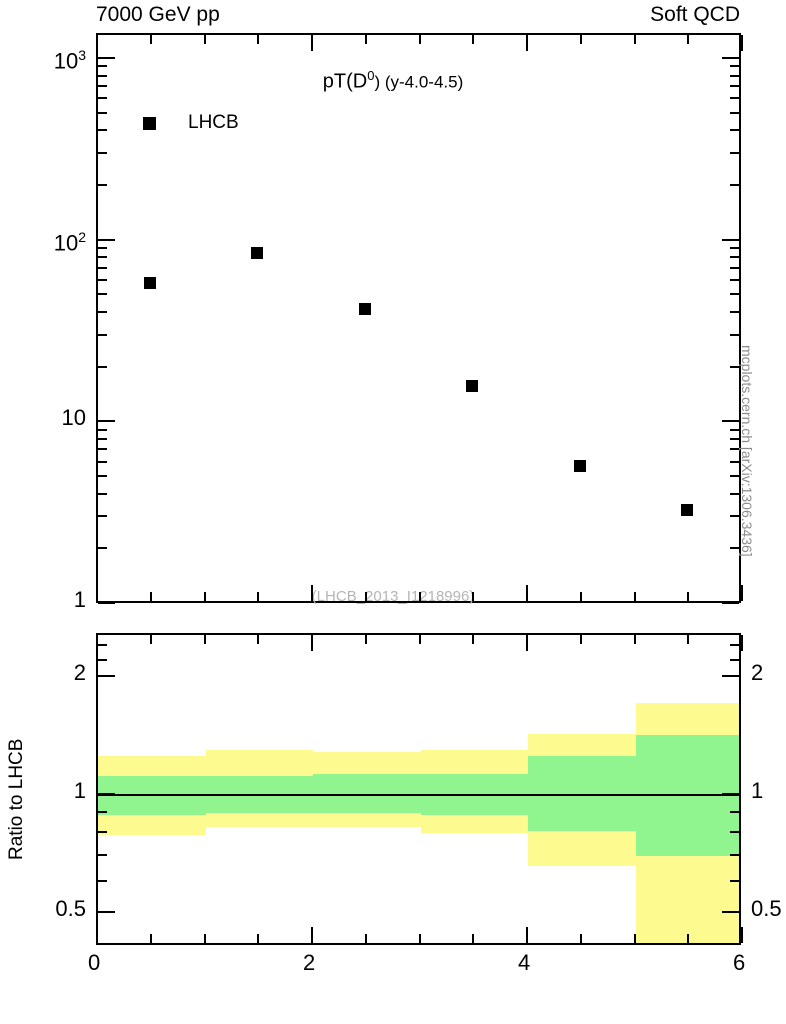 This screenshot has width=786, height=1024. I want to click on x-axis-label: 0, so click(94, 962).